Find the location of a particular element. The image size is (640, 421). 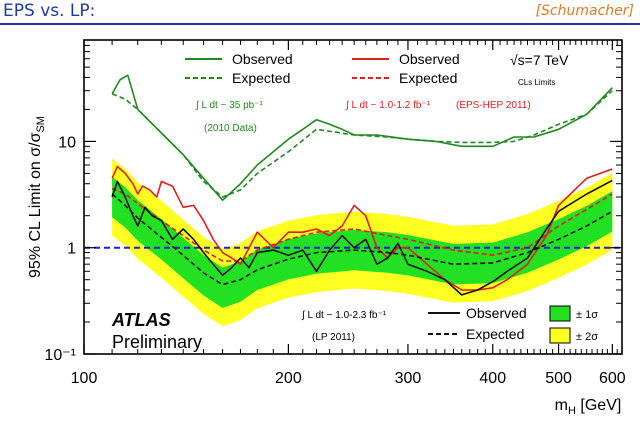

legend-black-lumi: ∫ L dt ~ 1.0-2.3 fb⁻¹ is located at coordinates (344, 315).